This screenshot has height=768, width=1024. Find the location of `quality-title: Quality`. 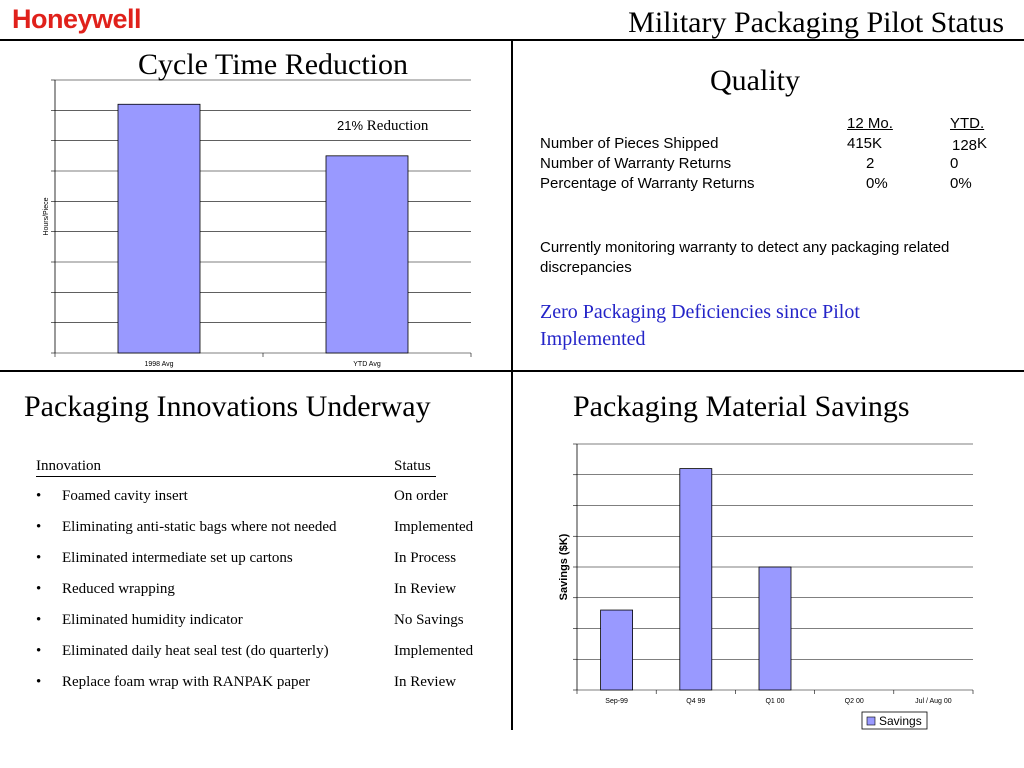

quality-title: Quality is located at coordinates (755, 80).